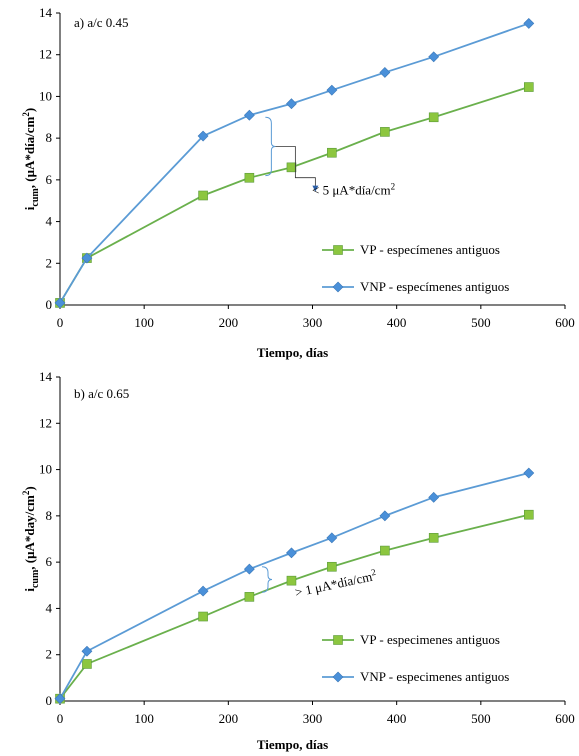 This screenshot has height=756, width=579. I want to click on annotation-text: < 5 μA*día/cm2, so click(353, 189).